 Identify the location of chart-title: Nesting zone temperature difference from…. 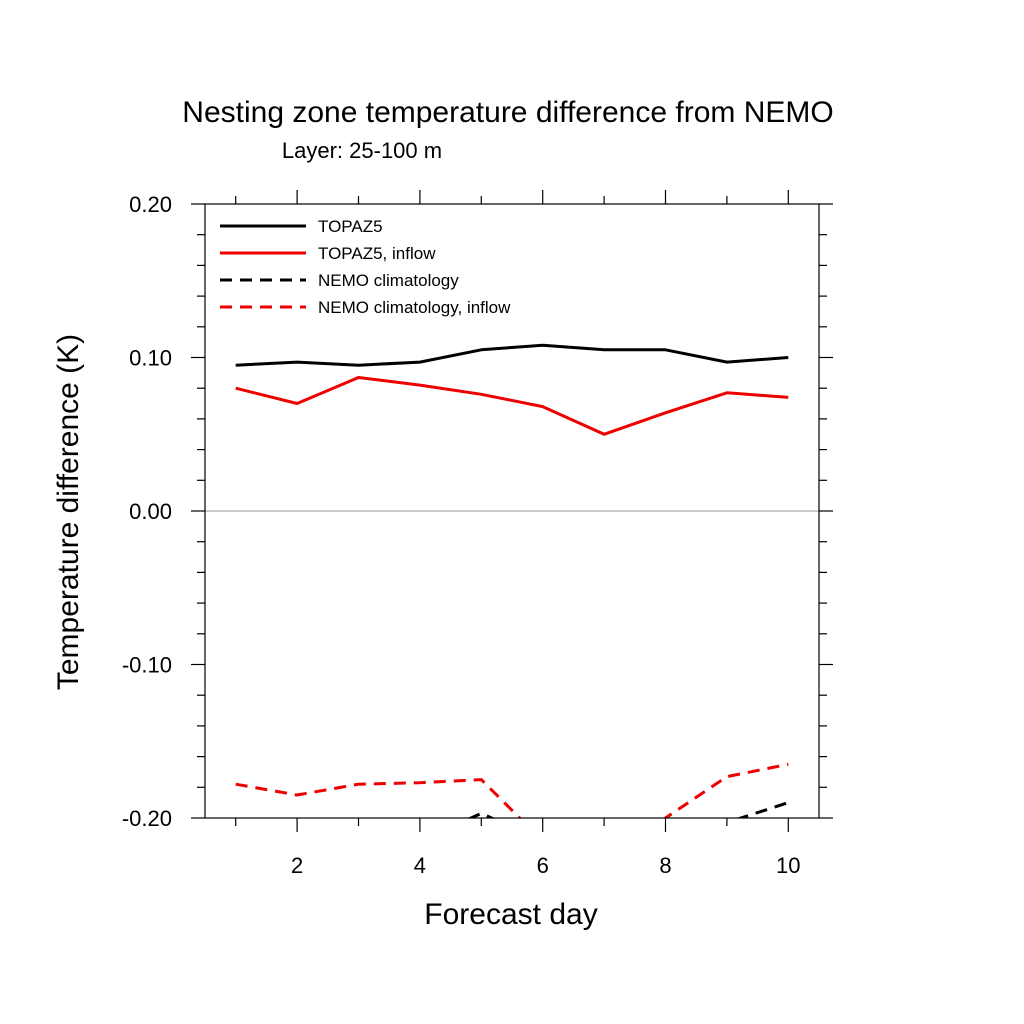
(507, 112).